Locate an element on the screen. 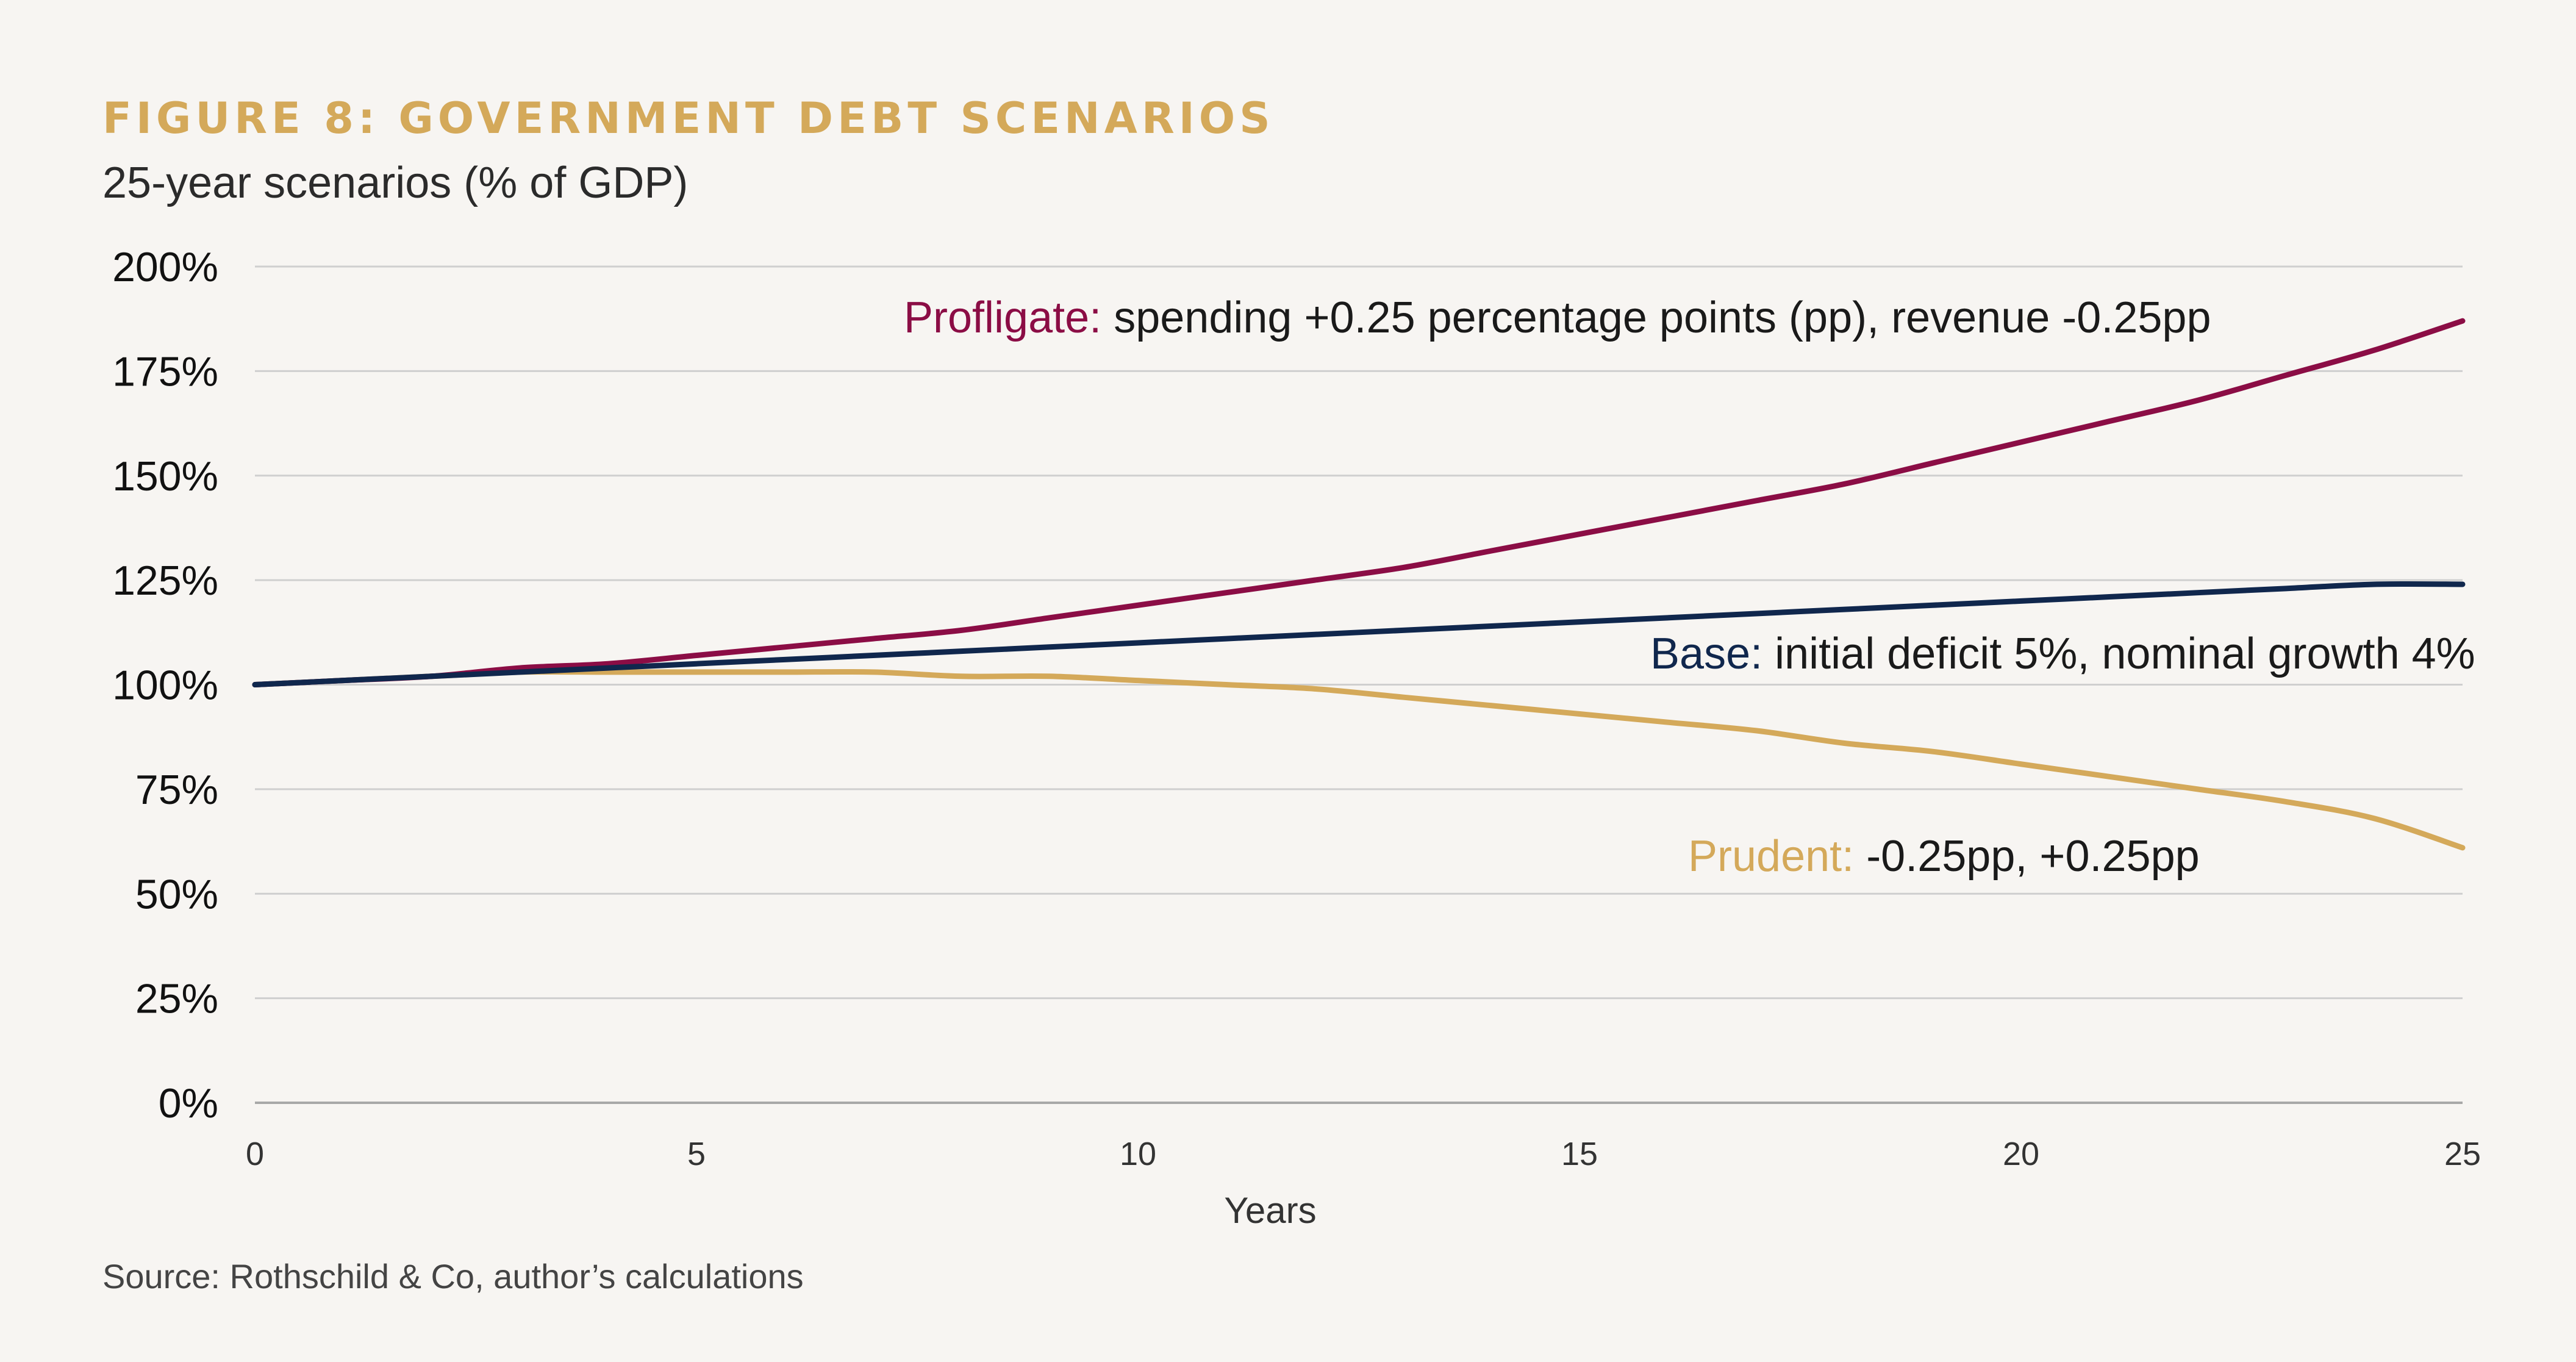 The width and height of the screenshot is (2576, 1362). annotation-base-label: Base: is located at coordinates (1706, 654).